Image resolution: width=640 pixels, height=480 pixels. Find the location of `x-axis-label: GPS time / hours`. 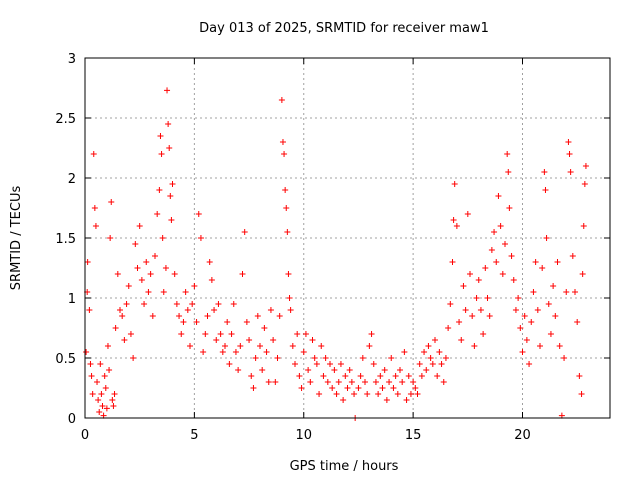

x-axis-label: GPS time / hours is located at coordinates (344, 466).